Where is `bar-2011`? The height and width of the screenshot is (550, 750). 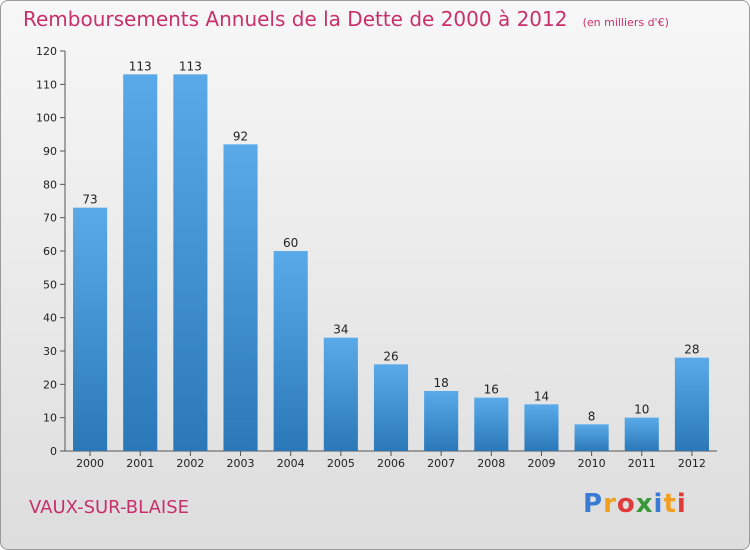
bar-2011 is located at coordinates (641, 434).